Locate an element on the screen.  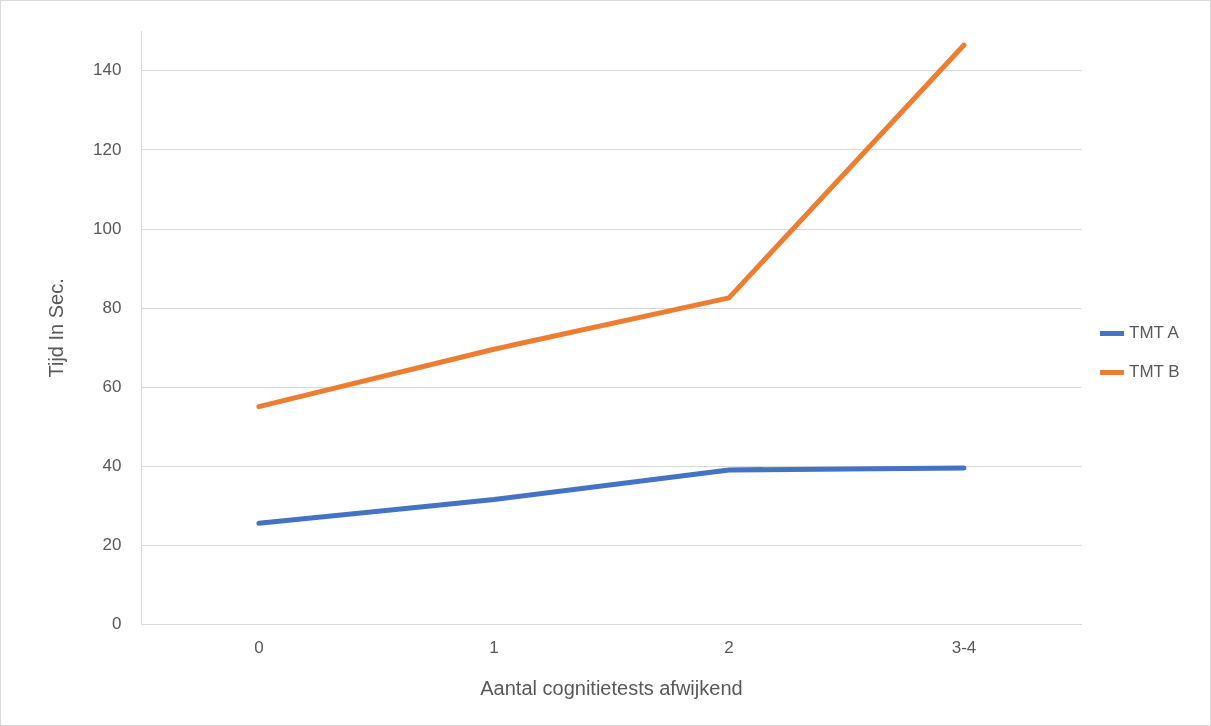
y-tick-label: 80 is located at coordinates (112, 307).